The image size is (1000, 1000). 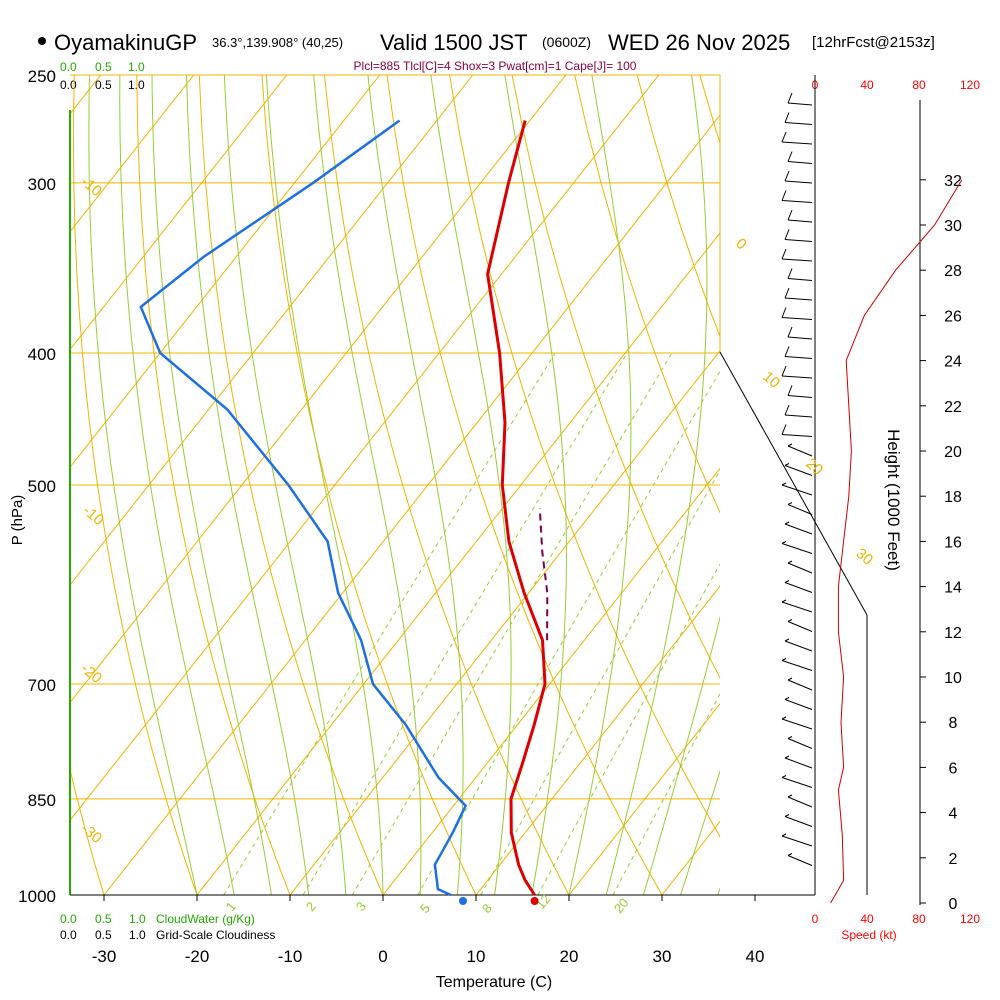 I want to click on speed-bottom-tick-3: 120, so click(x=970, y=919).